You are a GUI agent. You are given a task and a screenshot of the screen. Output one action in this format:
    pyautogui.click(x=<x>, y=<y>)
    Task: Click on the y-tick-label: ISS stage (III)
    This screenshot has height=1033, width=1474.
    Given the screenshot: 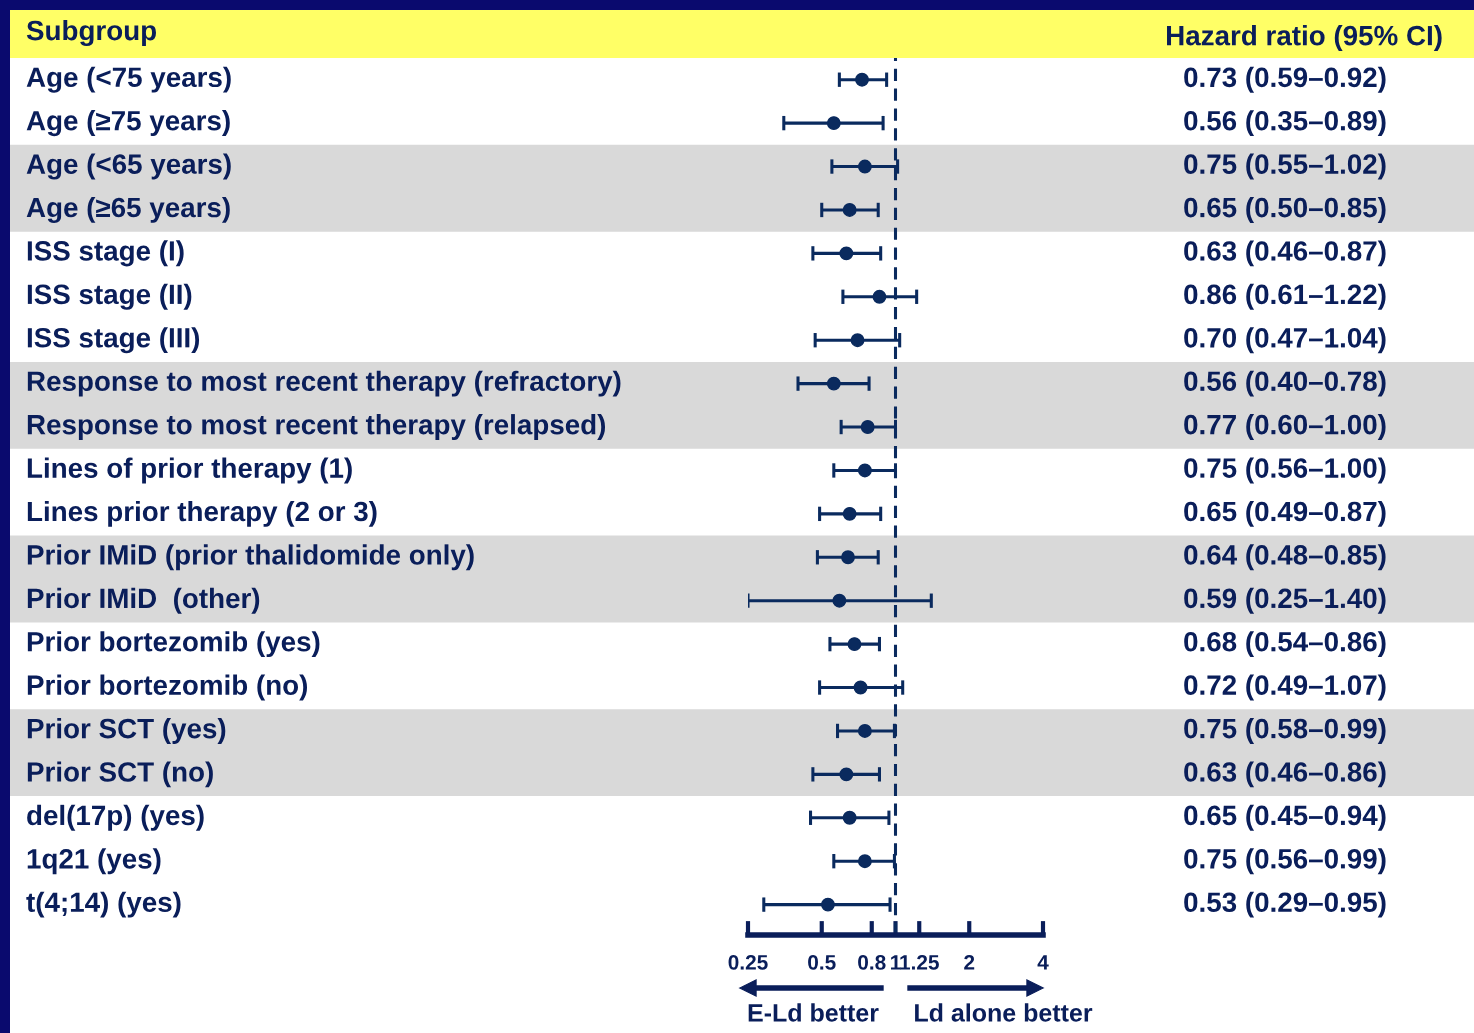 What is the action you would take?
    pyautogui.click(x=113, y=340)
    